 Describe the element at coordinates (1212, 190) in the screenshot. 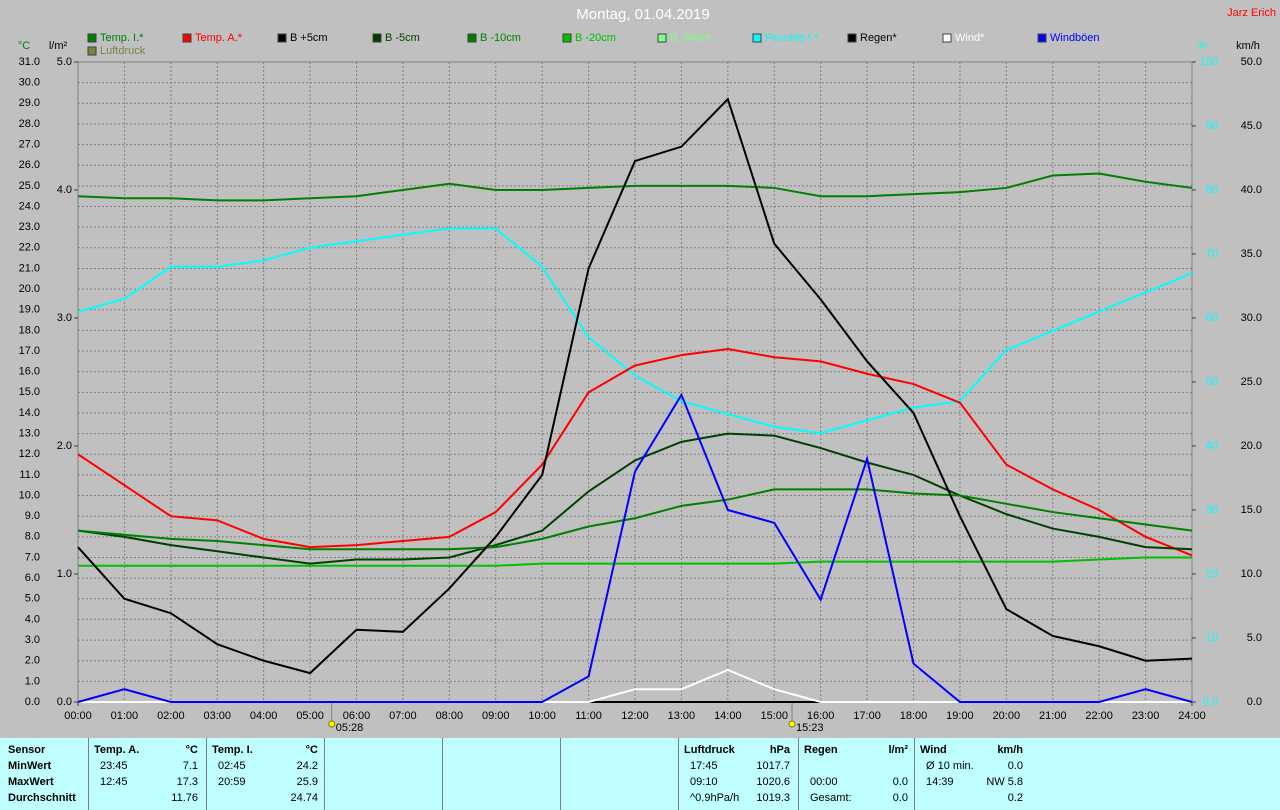

I see `y-tick-label: 80` at that location.